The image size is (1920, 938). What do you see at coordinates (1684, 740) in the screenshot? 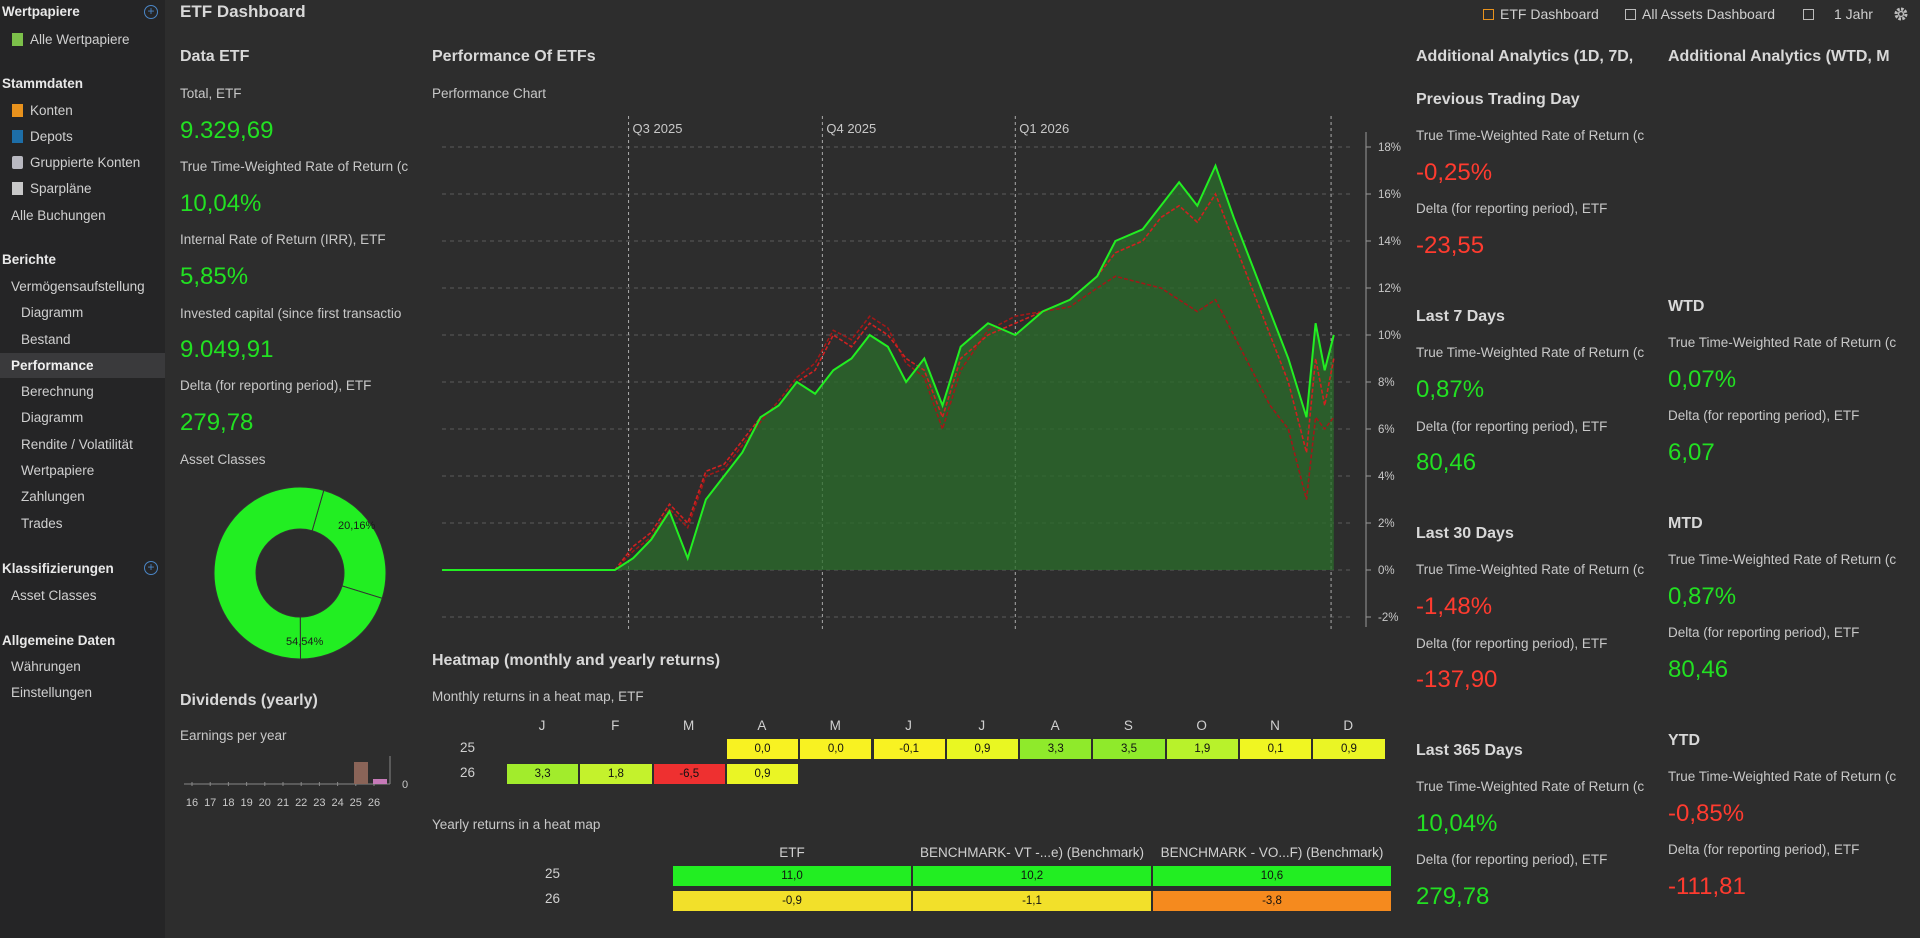
I see `ytd-heading: YTD` at bounding box center [1684, 740].